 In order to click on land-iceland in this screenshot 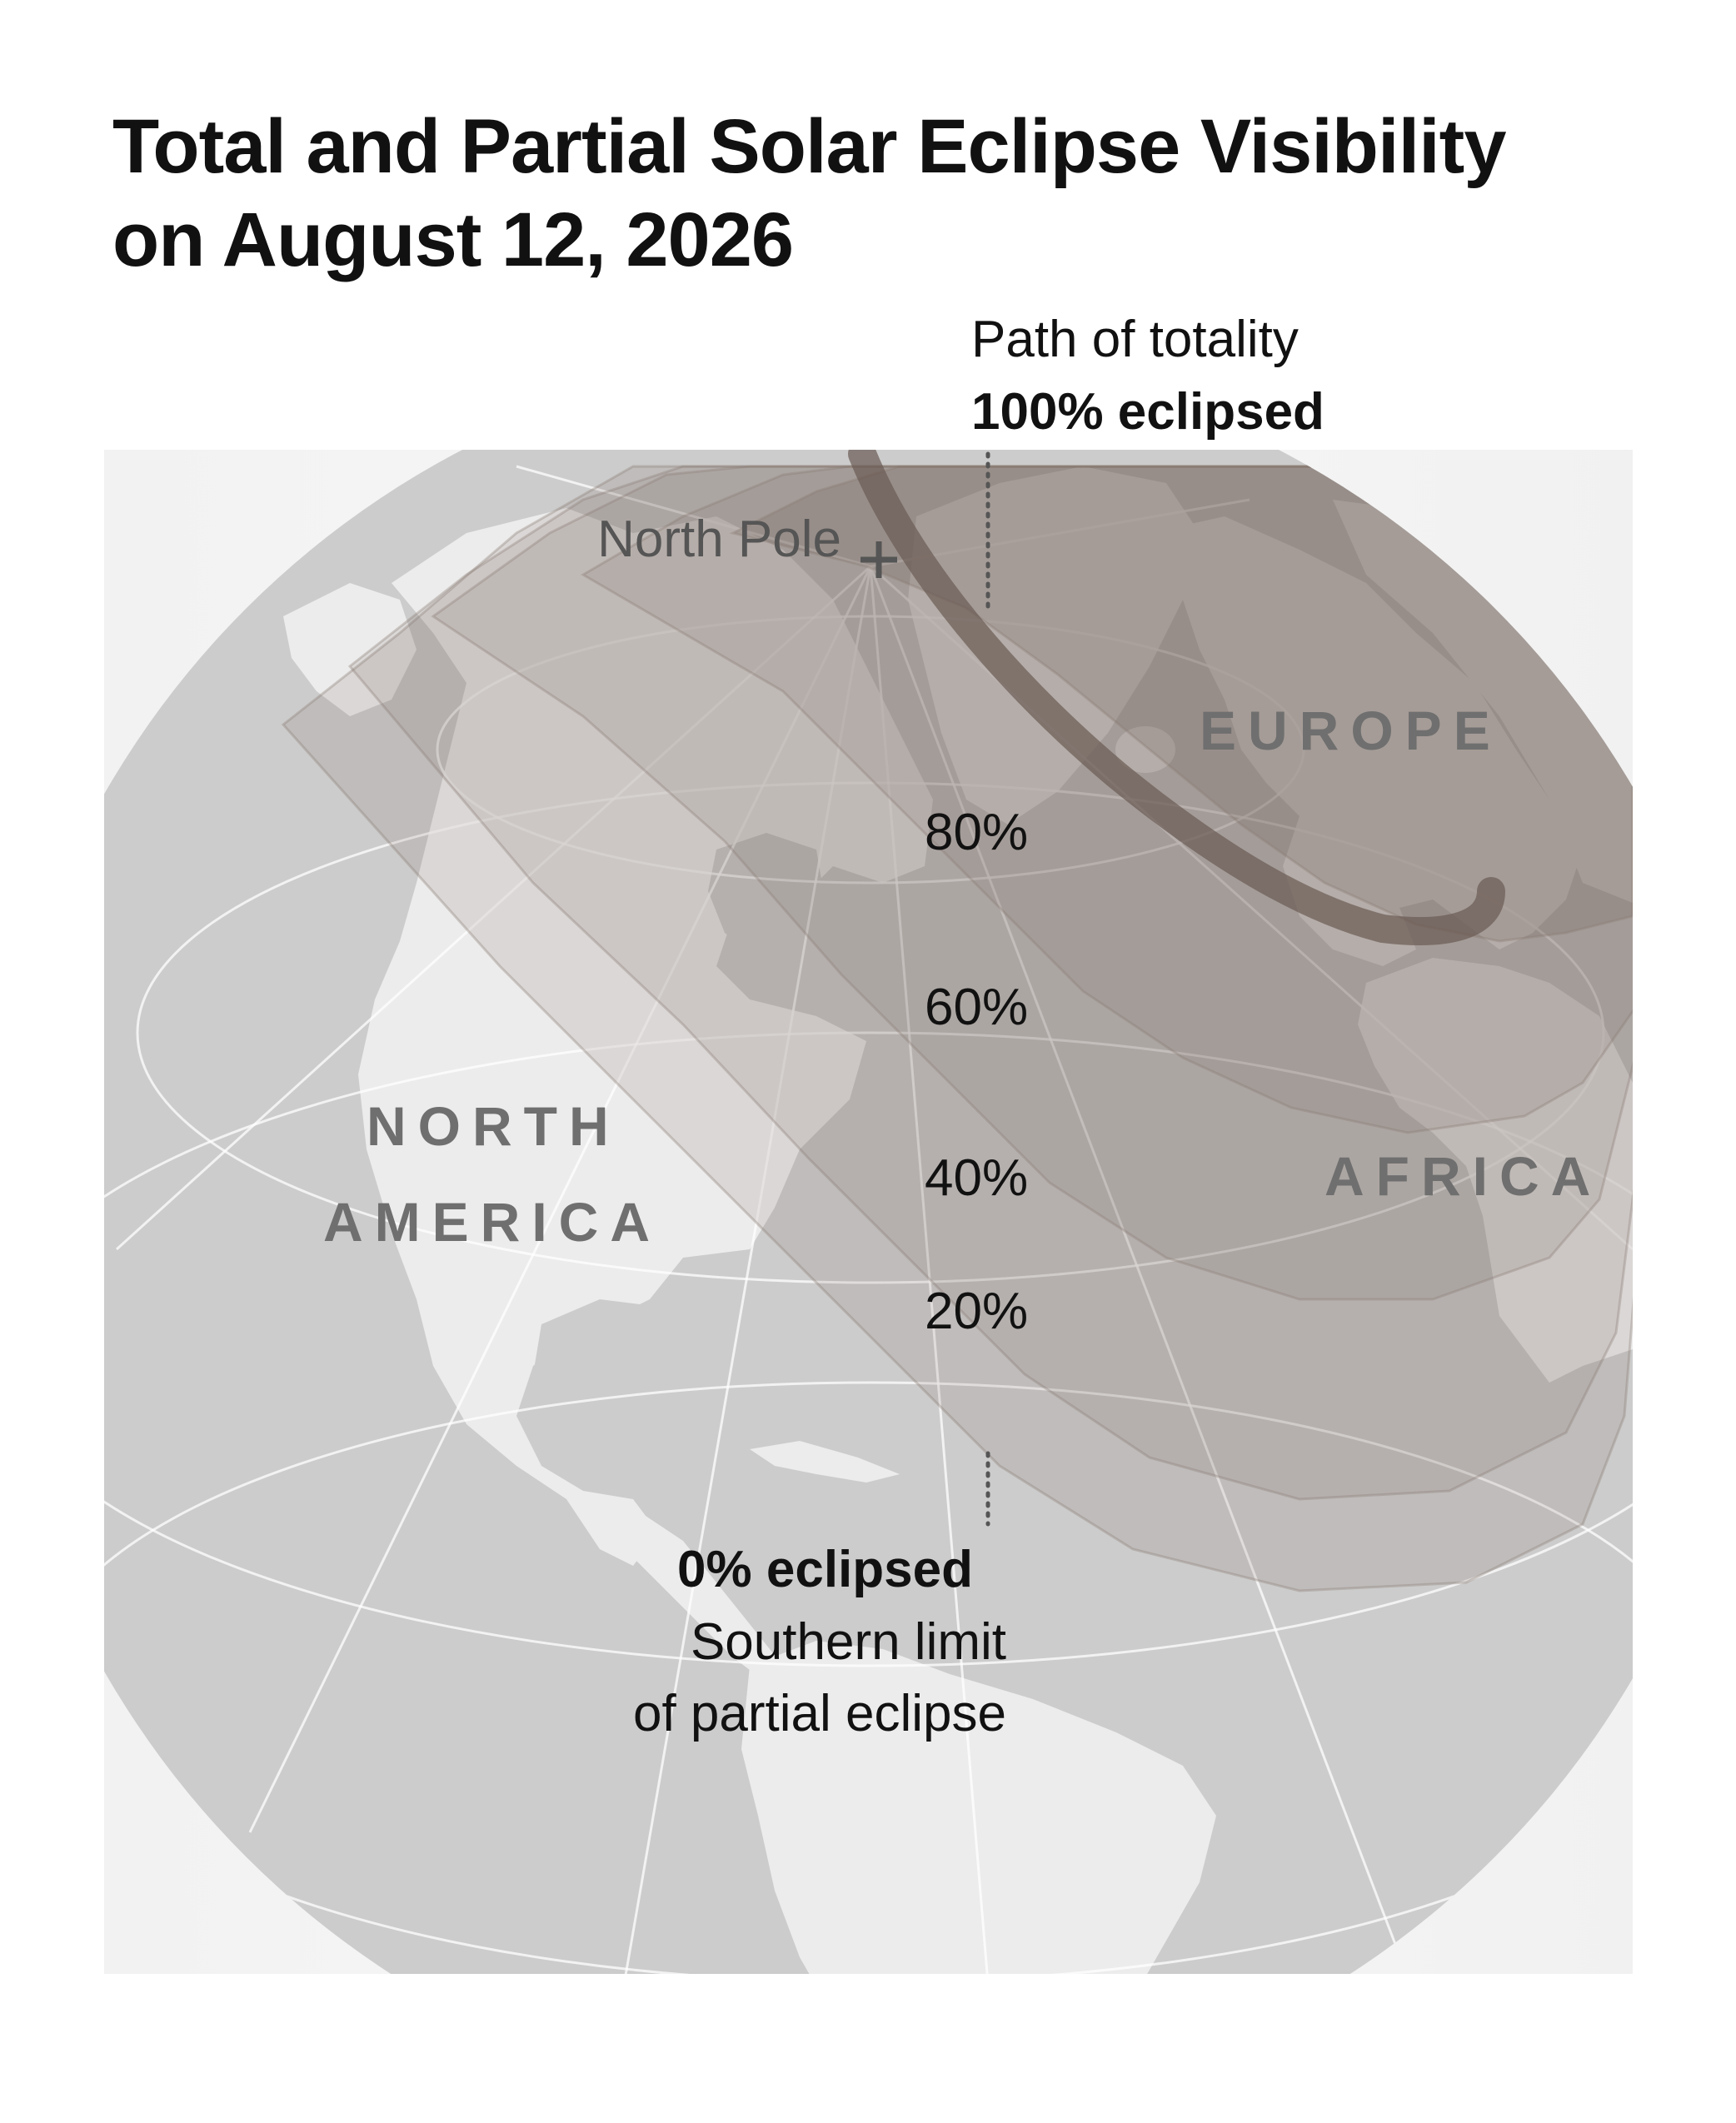, I will do `click(1145, 749)`.